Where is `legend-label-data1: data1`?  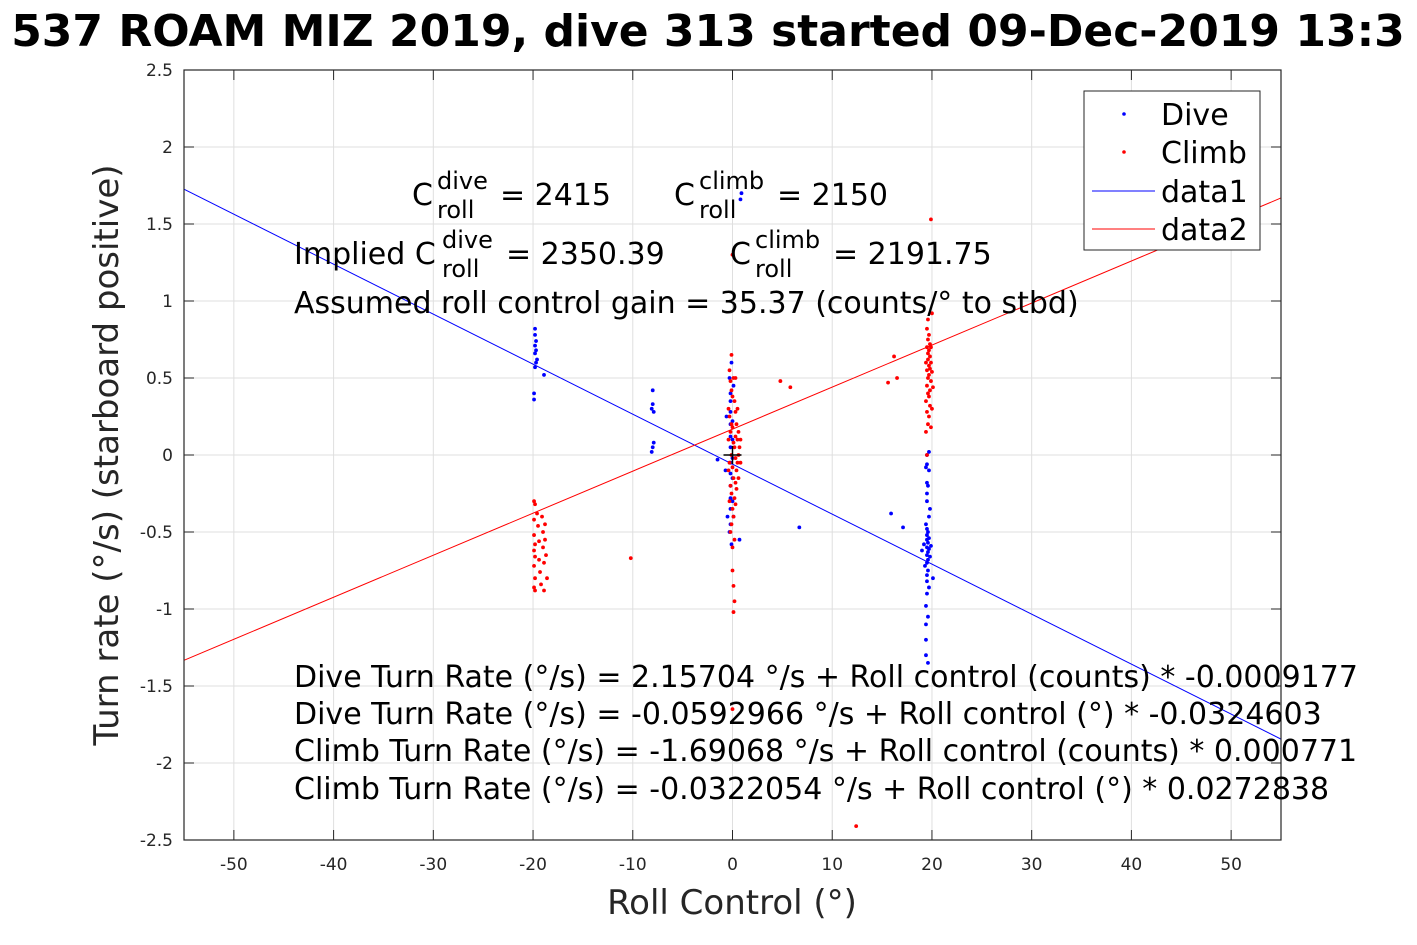 legend-label-data1: data1 is located at coordinates (1204, 192).